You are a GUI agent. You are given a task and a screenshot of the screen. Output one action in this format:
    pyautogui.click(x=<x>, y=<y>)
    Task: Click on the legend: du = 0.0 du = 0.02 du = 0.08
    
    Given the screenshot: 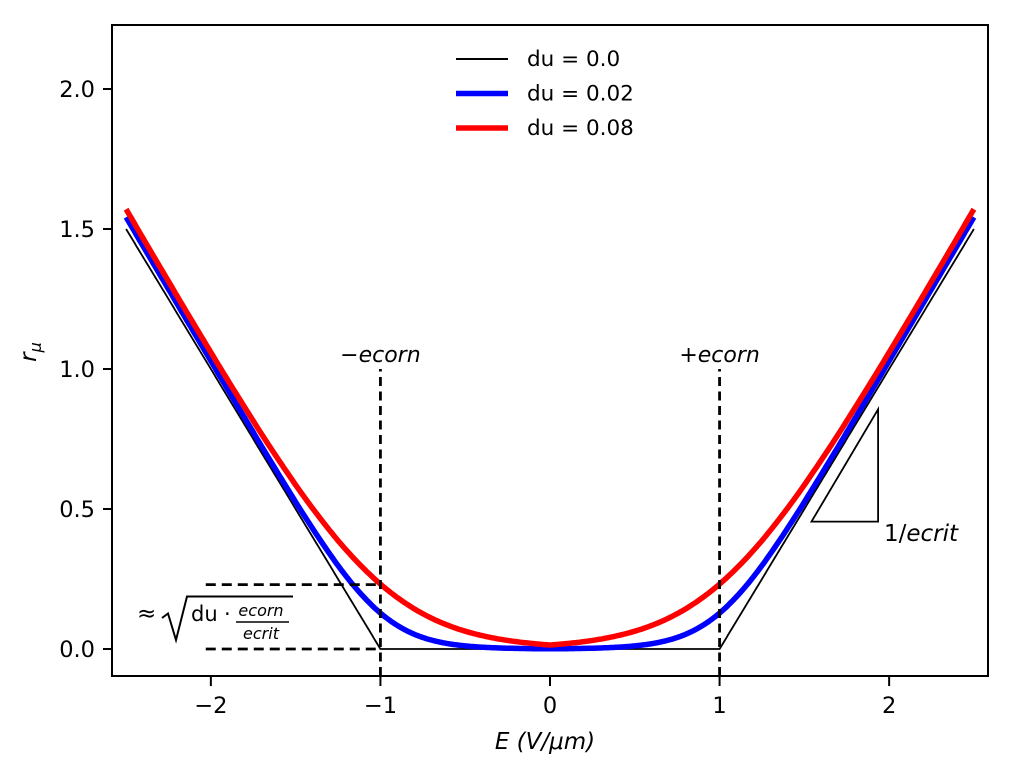 What is the action you would take?
    pyautogui.click(x=545, y=94)
    